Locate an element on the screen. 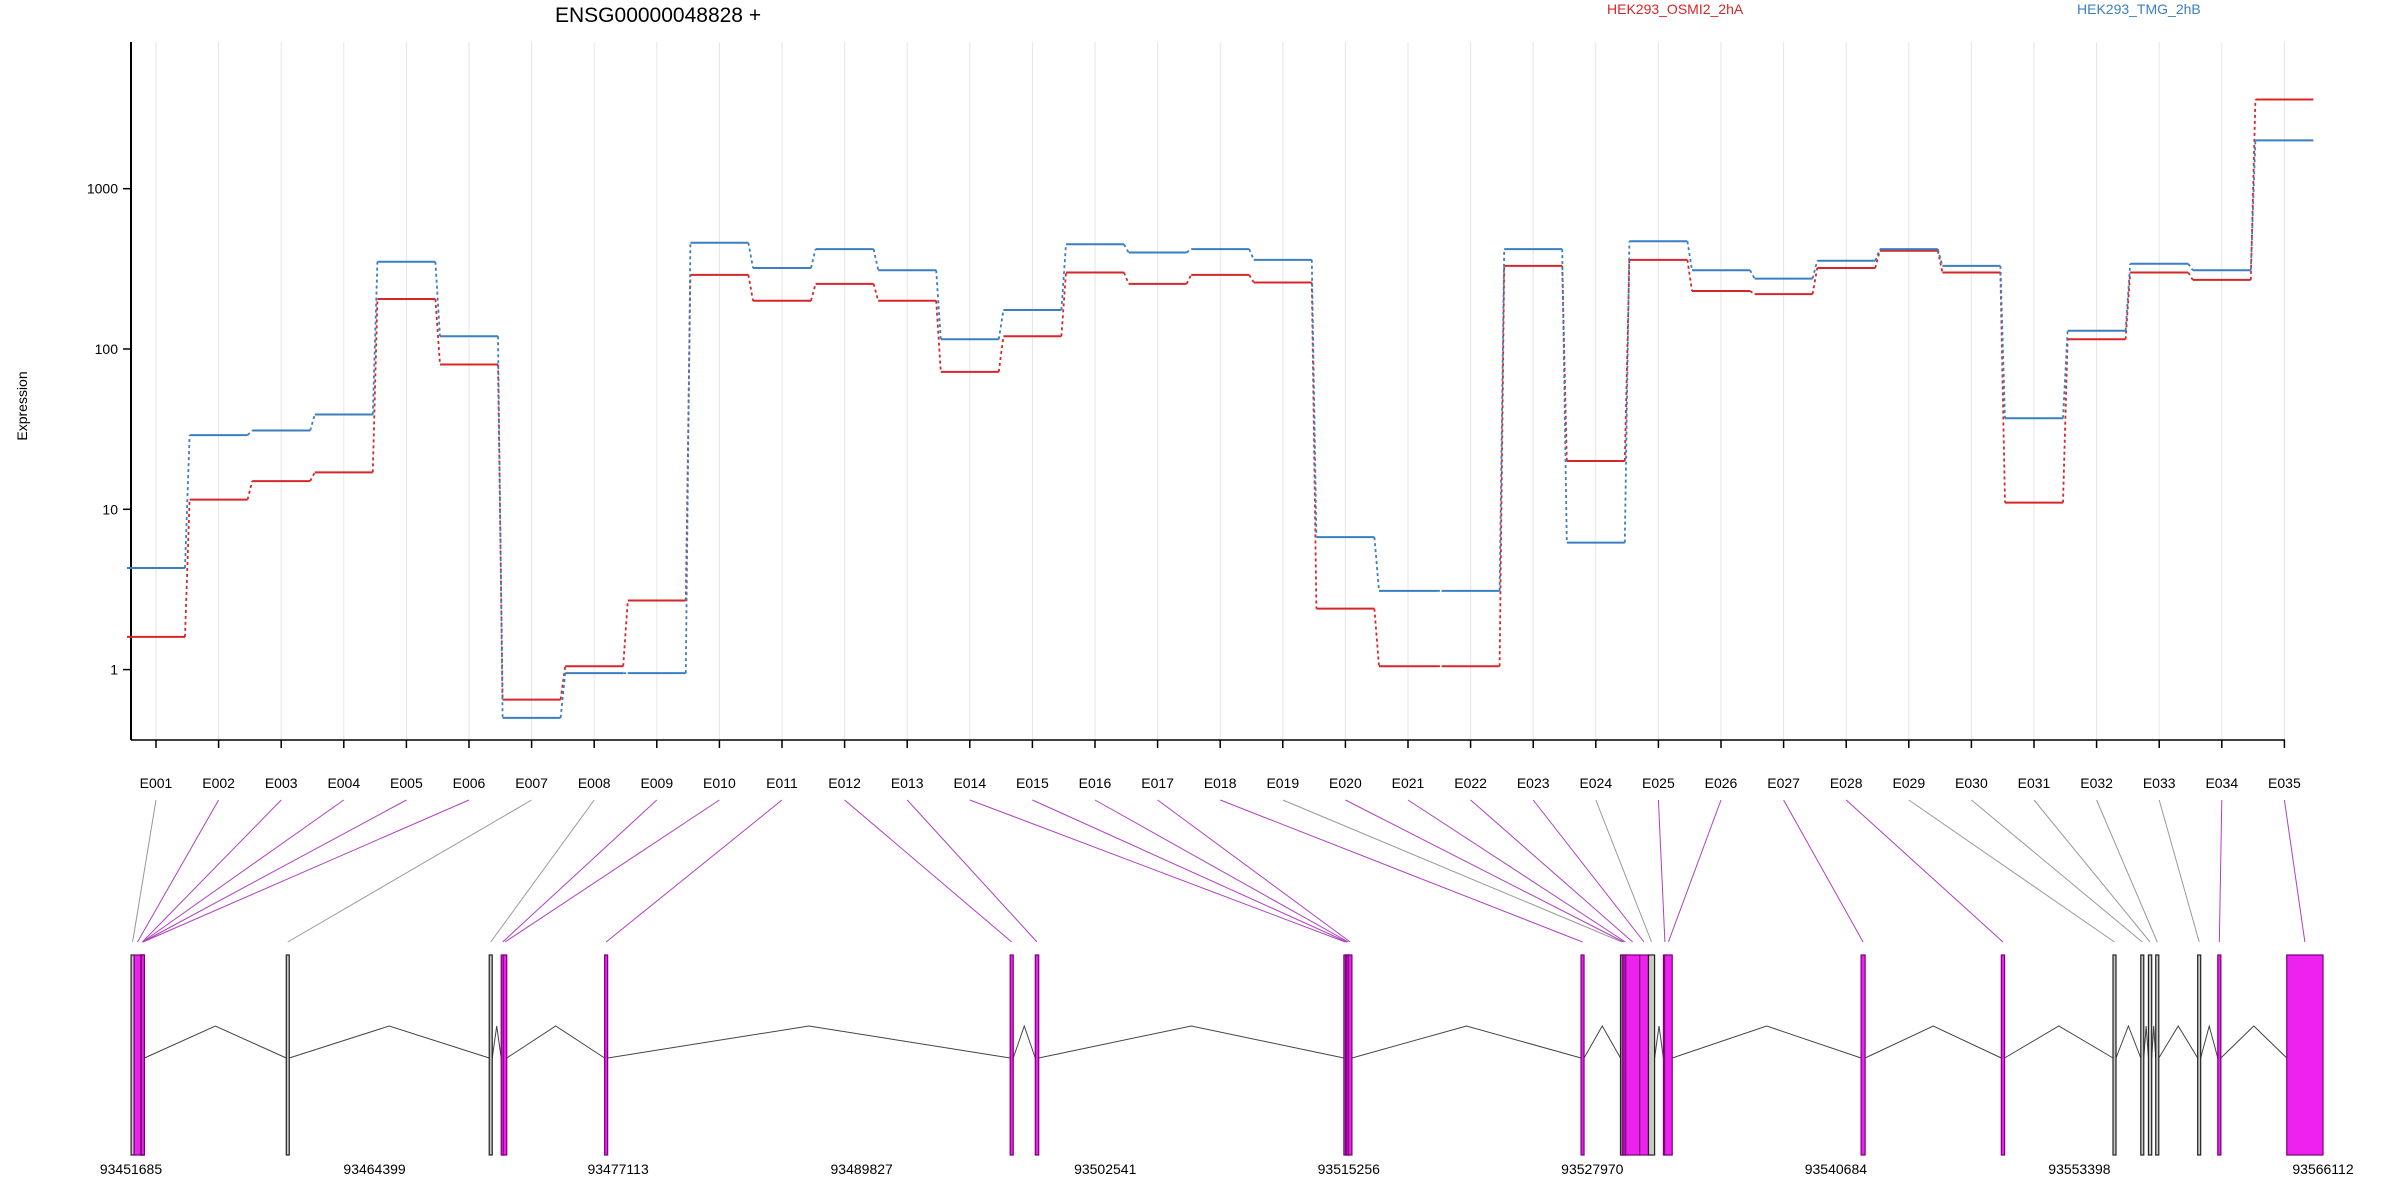  connector-e023 is located at coordinates (1588, 871).